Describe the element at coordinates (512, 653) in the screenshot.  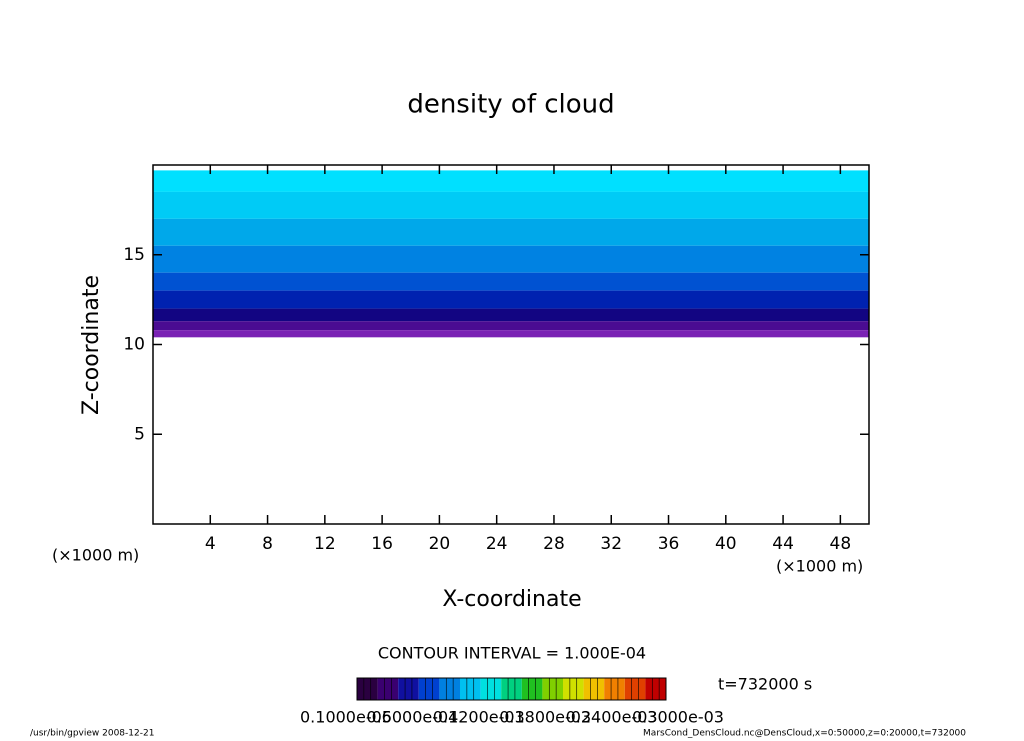
I see `contour-interval: CONTOUR INTERVAL = 1.000E-04` at that location.